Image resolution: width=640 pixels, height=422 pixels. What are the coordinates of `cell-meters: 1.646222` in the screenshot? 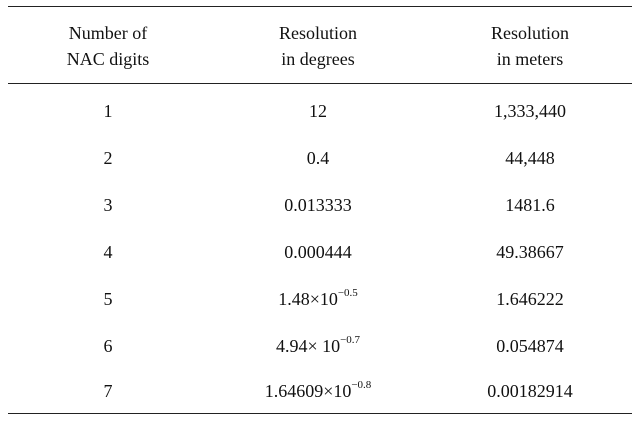 It's located at (530, 299).